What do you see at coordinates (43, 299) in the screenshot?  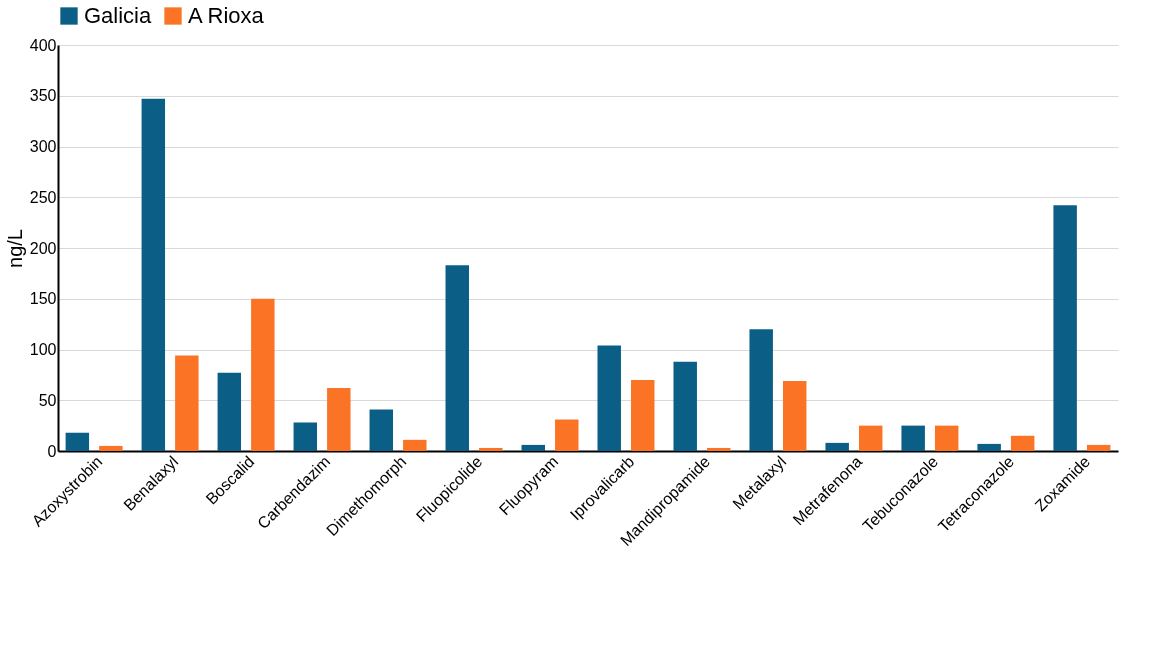 I see `y-tick-label: 150` at bounding box center [43, 299].